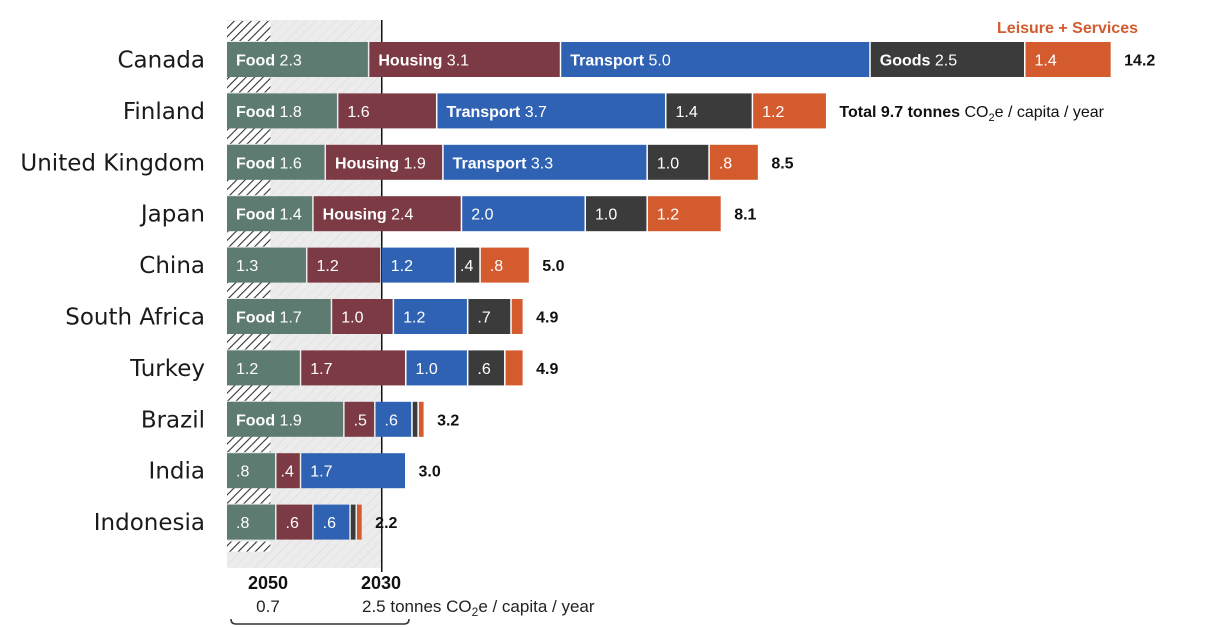 The image size is (1221, 627). What do you see at coordinates (173, 420) in the screenshot?
I see `country-label: Brazil` at bounding box center [173, 420].